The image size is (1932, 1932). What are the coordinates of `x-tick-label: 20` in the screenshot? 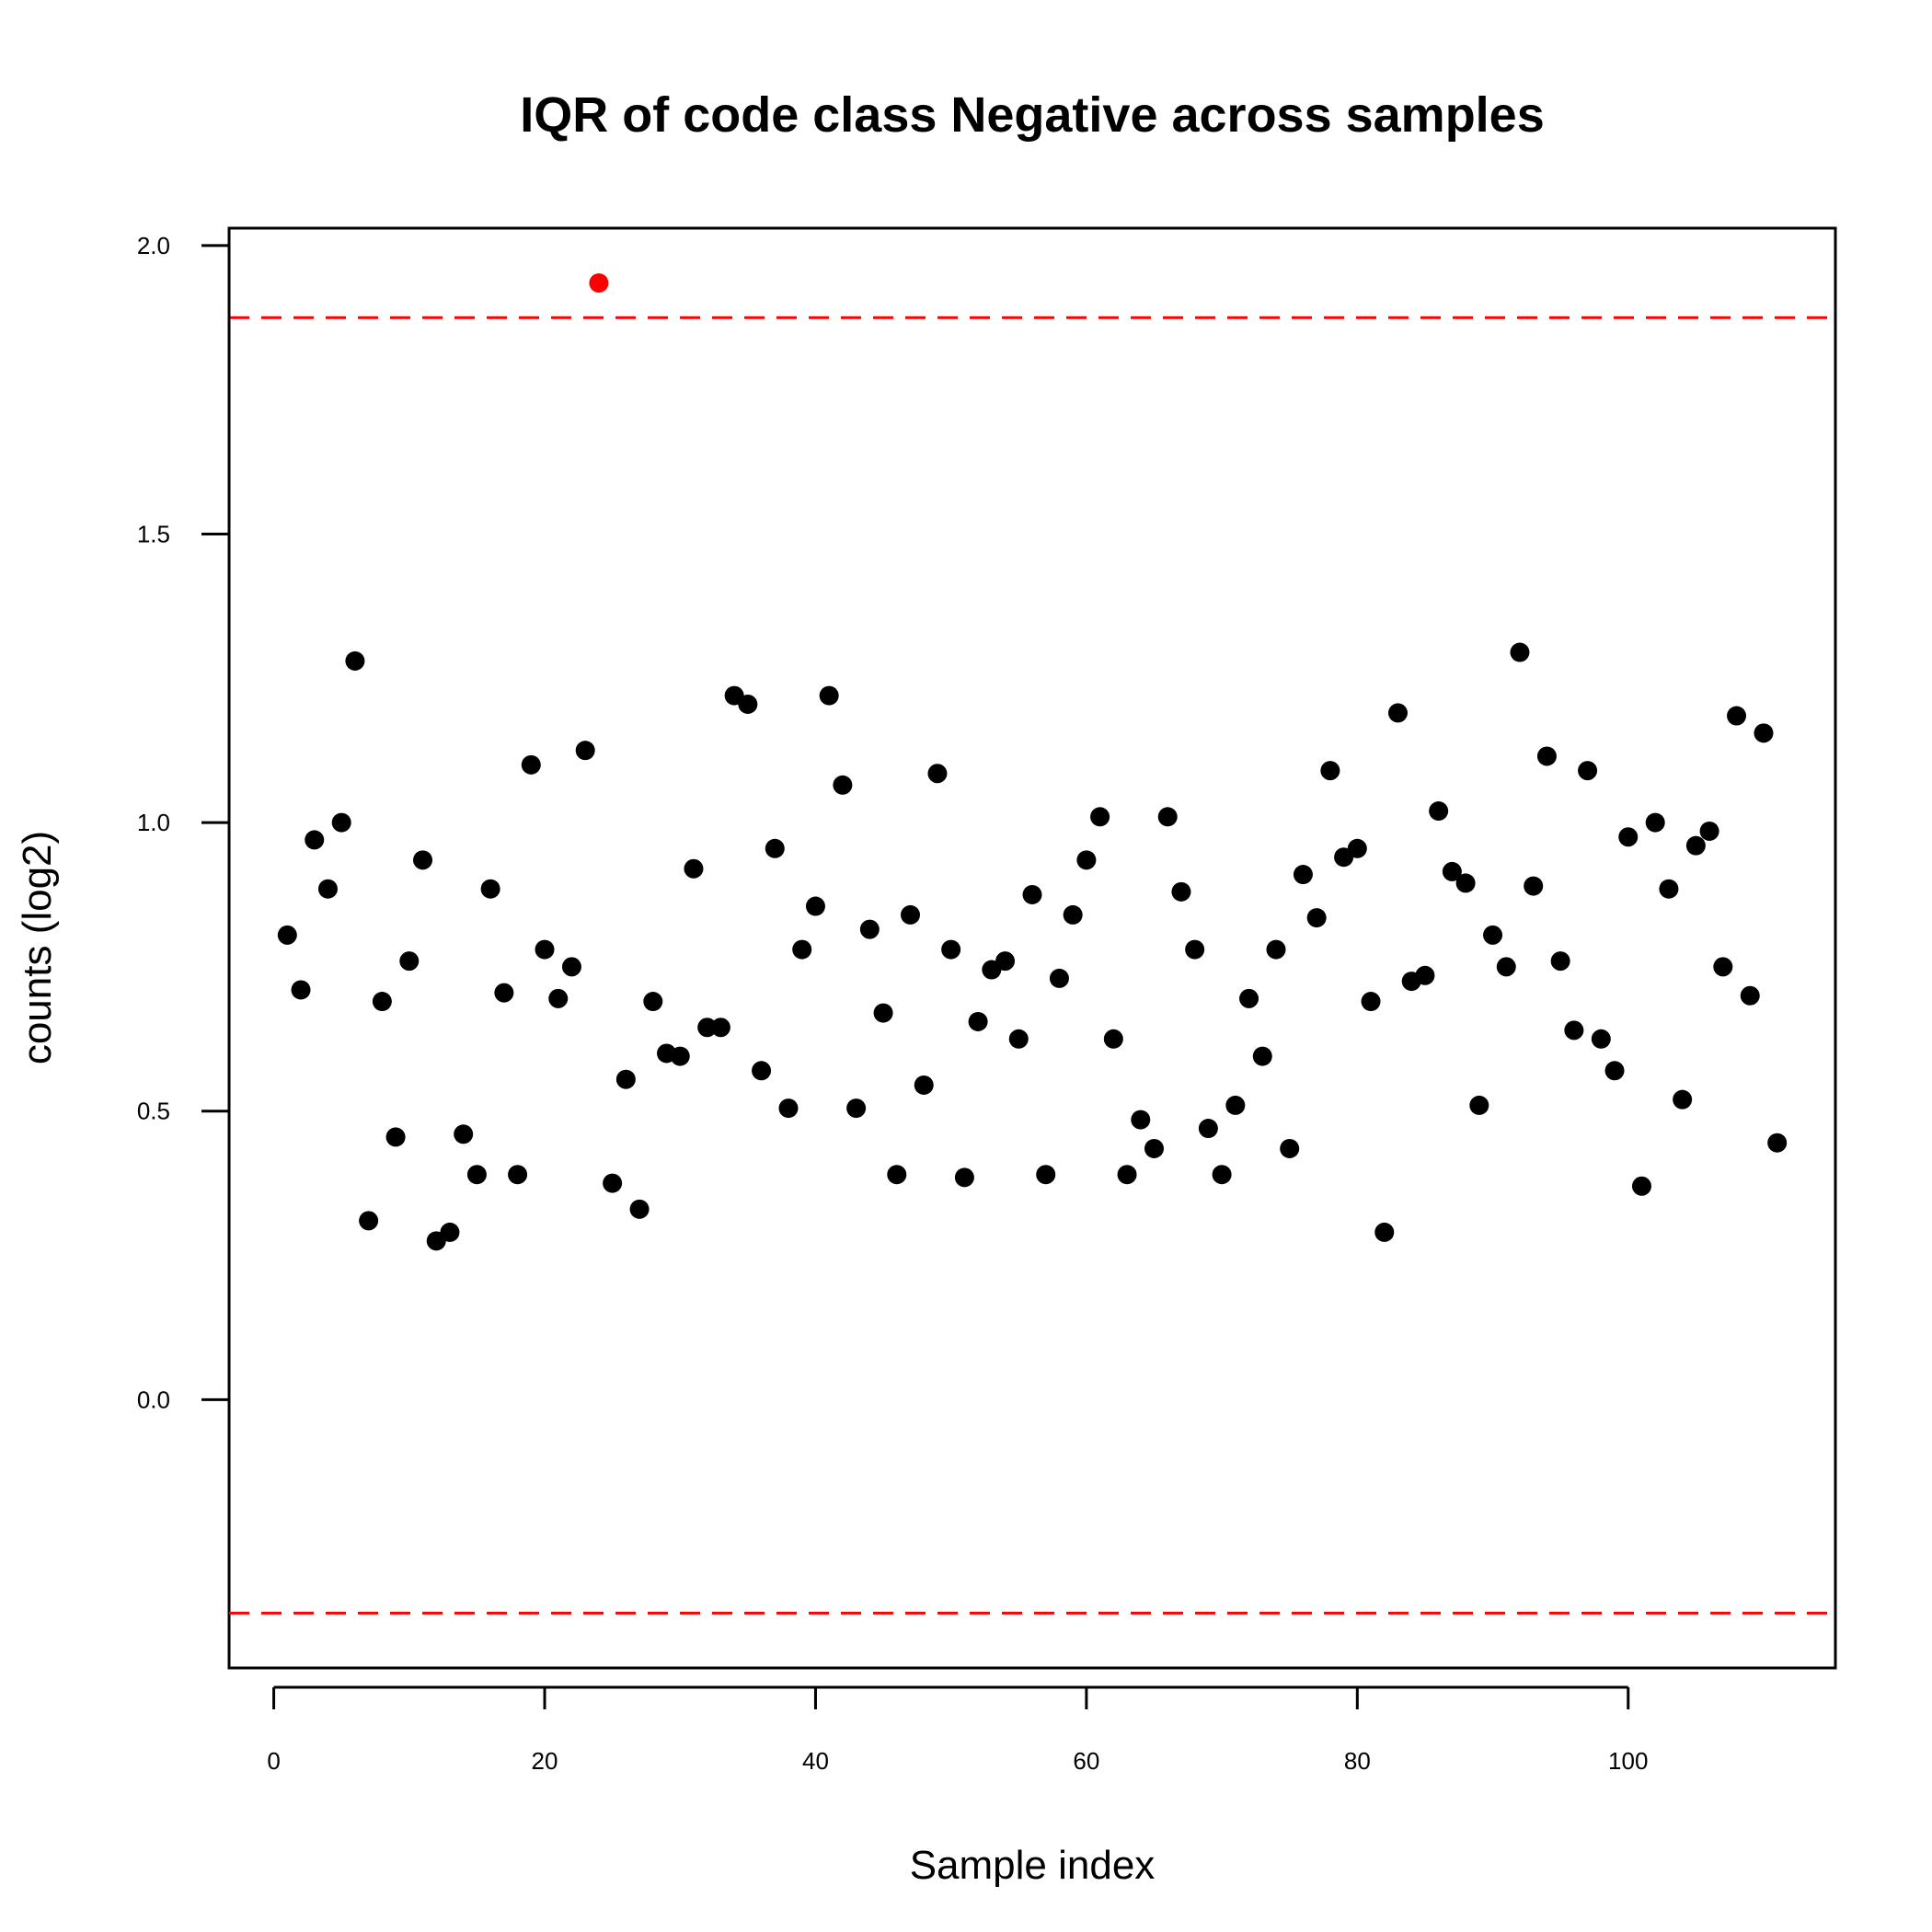 It's located at (545, 1761).